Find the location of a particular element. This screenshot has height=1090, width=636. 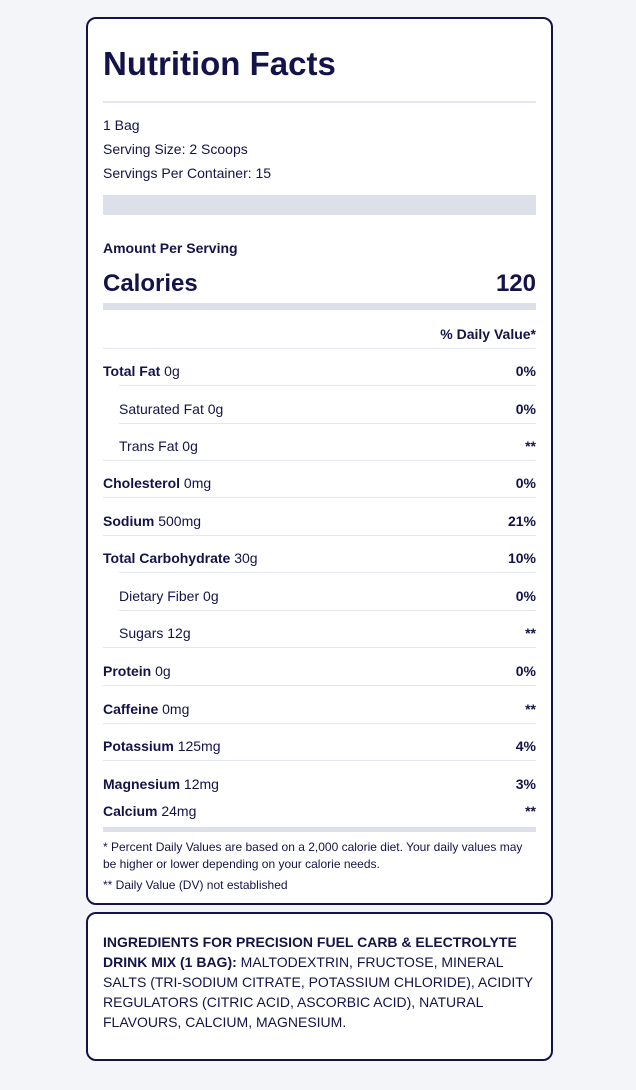

nutrient-row: Trans Fat 0g ** is located at coordinates (319, 448).